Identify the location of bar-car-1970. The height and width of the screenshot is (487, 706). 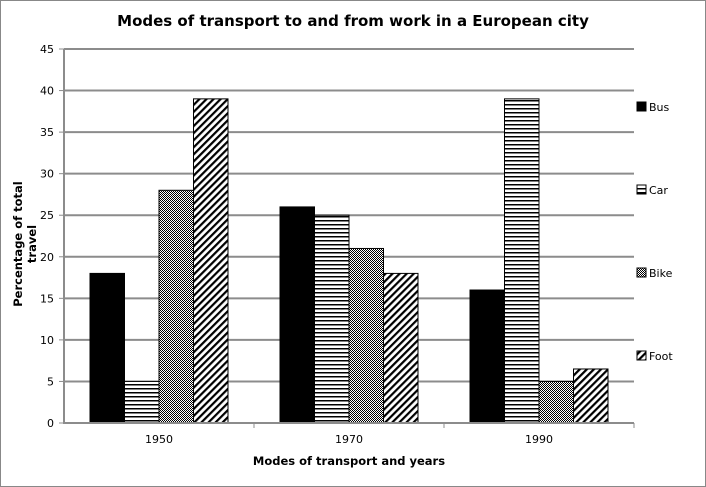
(332, 319).